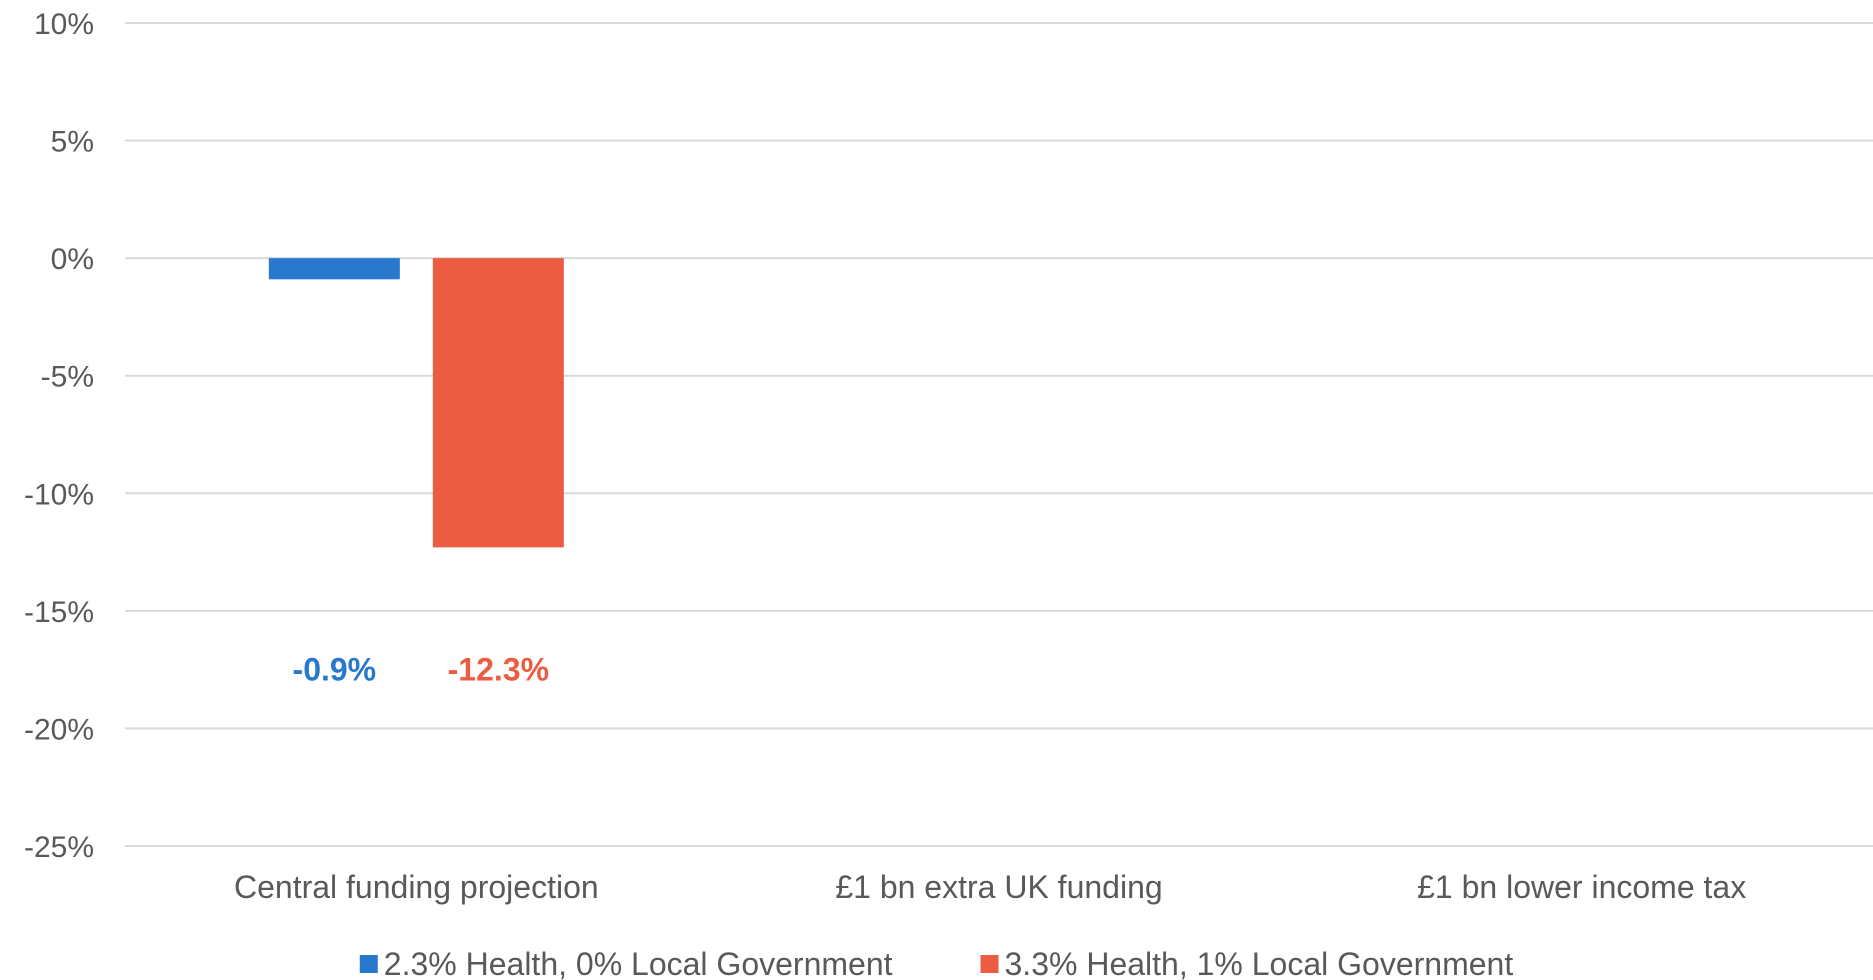 This screenshot has height=980, width=1873. What do you see at coordinates (72, 259) in the screenshot?
I see `y-tick-label: 0%` at bounding box center [72, 259].